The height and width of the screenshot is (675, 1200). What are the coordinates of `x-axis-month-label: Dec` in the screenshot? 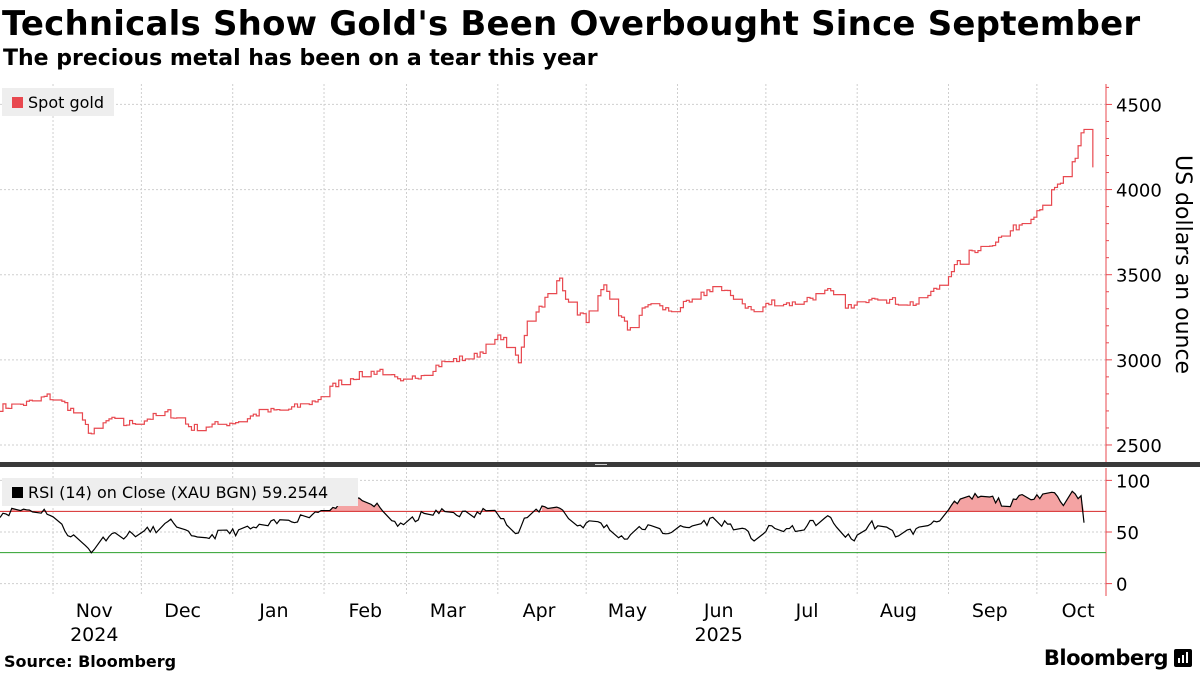 It's located at (182, 611).